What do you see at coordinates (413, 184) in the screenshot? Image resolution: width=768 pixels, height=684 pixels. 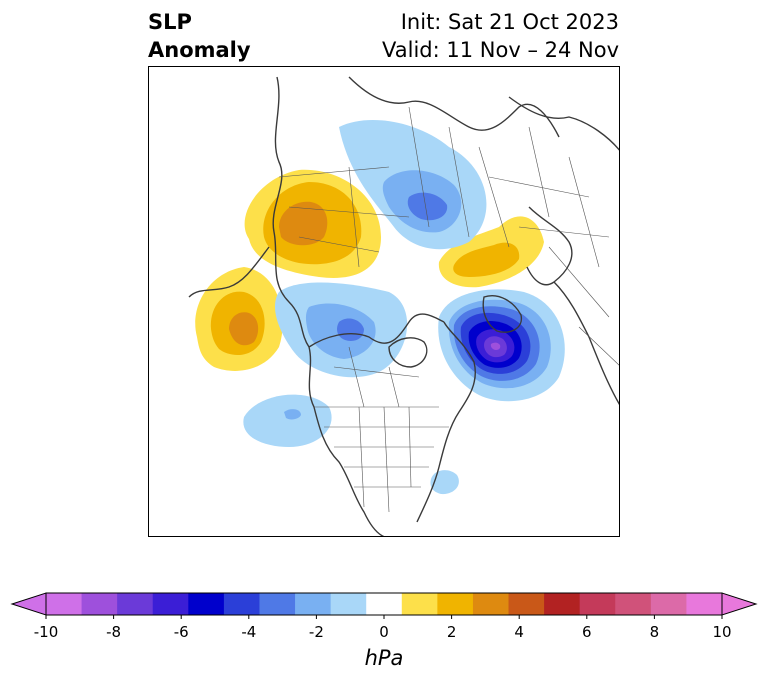 I see `negative-anomaly-arctic` at bounding box center [413, 184].